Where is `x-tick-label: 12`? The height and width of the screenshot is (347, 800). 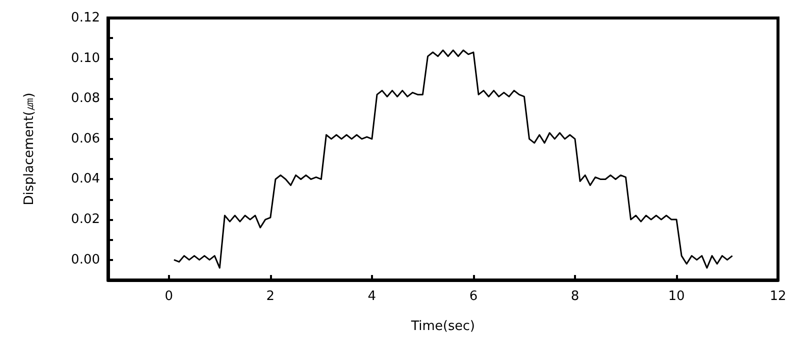
x-tick-label: 12 is located at coordinates (778, 296).